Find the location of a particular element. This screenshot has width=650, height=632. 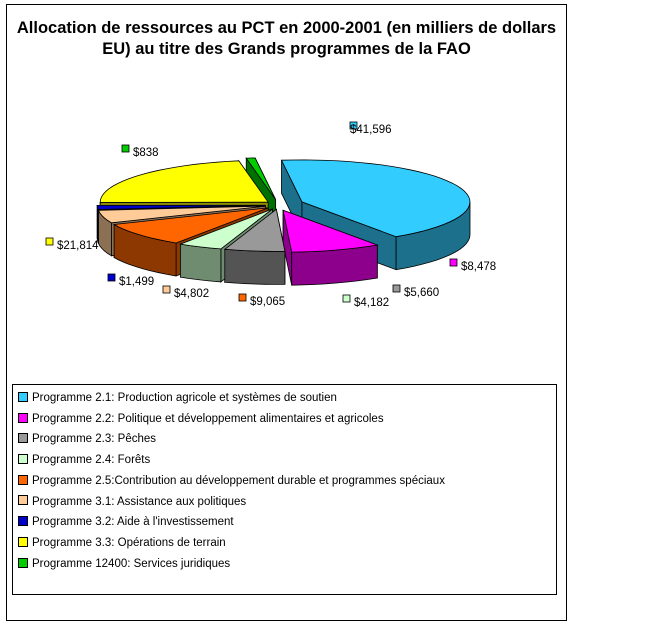

legend-label-3: Programme 2.4: Forêts is located at coordinates (91, 460).